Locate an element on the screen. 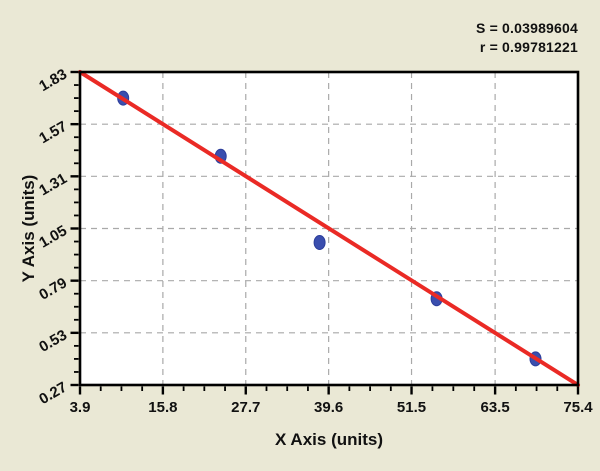  y-tick-label: 1.05 is located at coordinates (53, 236).